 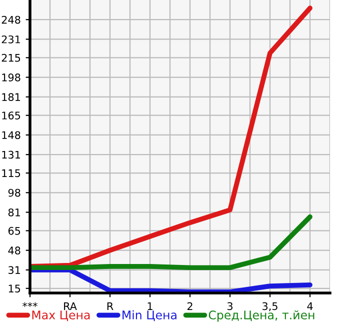 What do you see at coordinates (149, 316) in the screenshot?
I see `legend-label: Min Цена` at bounding box center [149, 316].